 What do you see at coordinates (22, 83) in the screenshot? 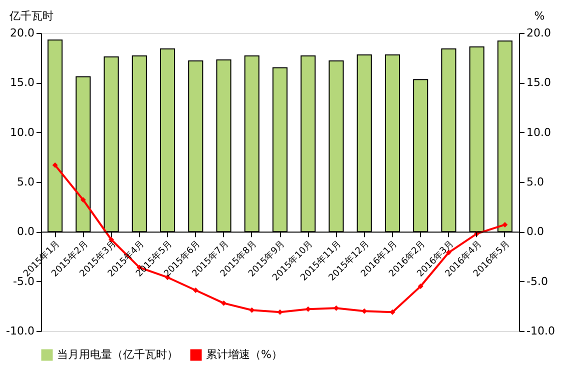
I see `y-tick-label: 15.0` at bounding box center [22, 83].